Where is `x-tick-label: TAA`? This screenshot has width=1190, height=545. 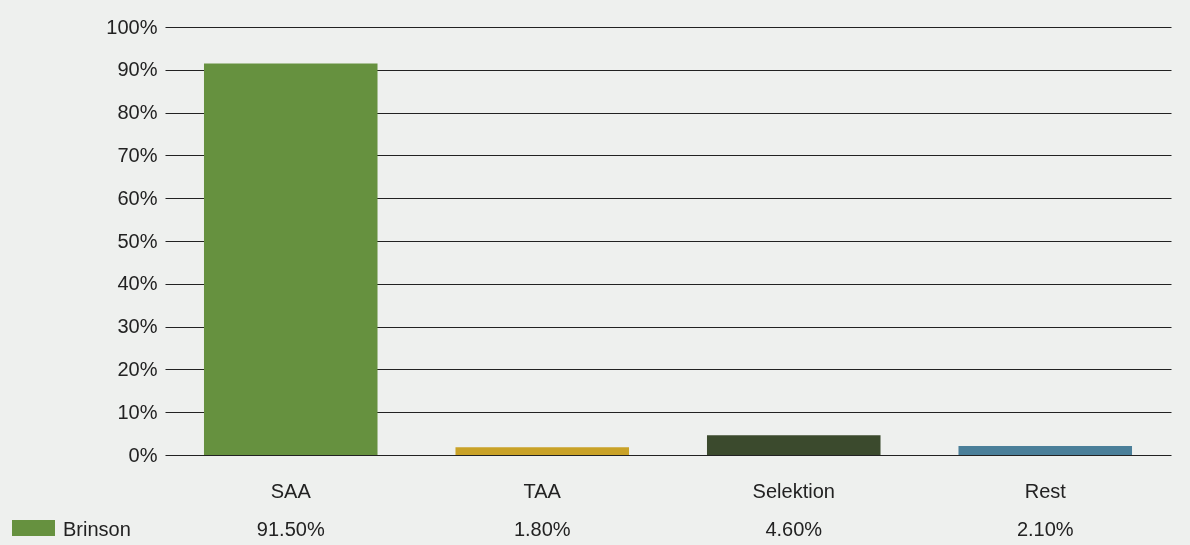
x-tick-label: TAA is located at coordinates (542, 490).